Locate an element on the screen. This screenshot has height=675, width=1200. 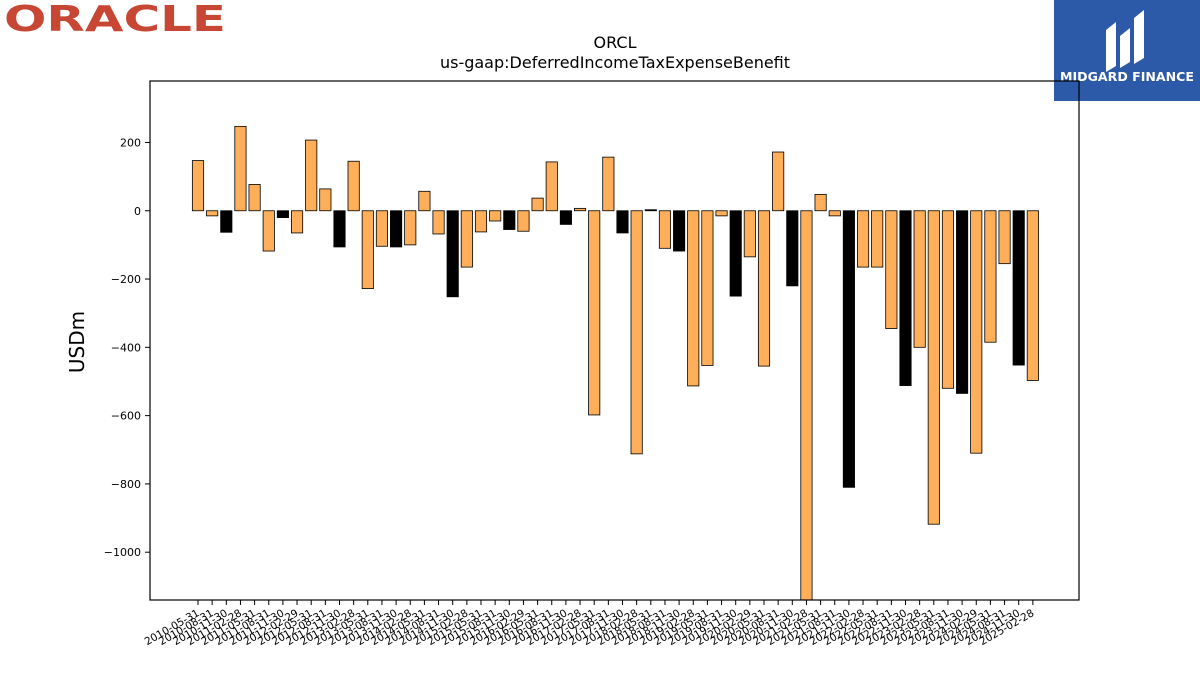
y-tick-label: 200 is located at coordinates (130, 142).